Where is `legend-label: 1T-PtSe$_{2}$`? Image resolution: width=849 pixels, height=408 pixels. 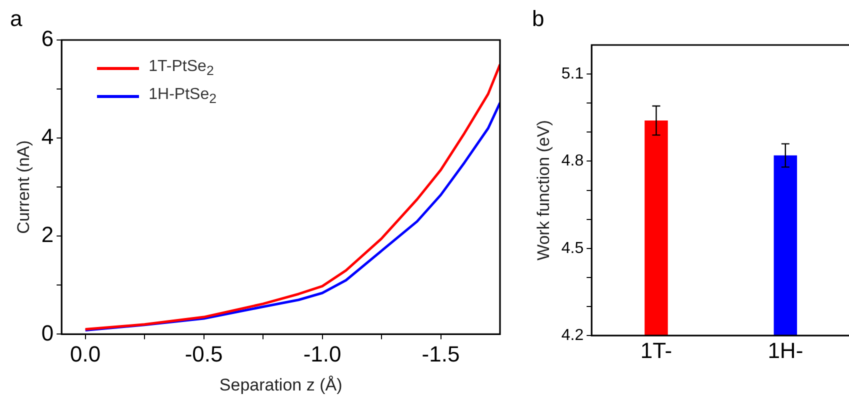
legend-label: 1T-PtSe$_{2}$ is located at coordinates (181, 68).